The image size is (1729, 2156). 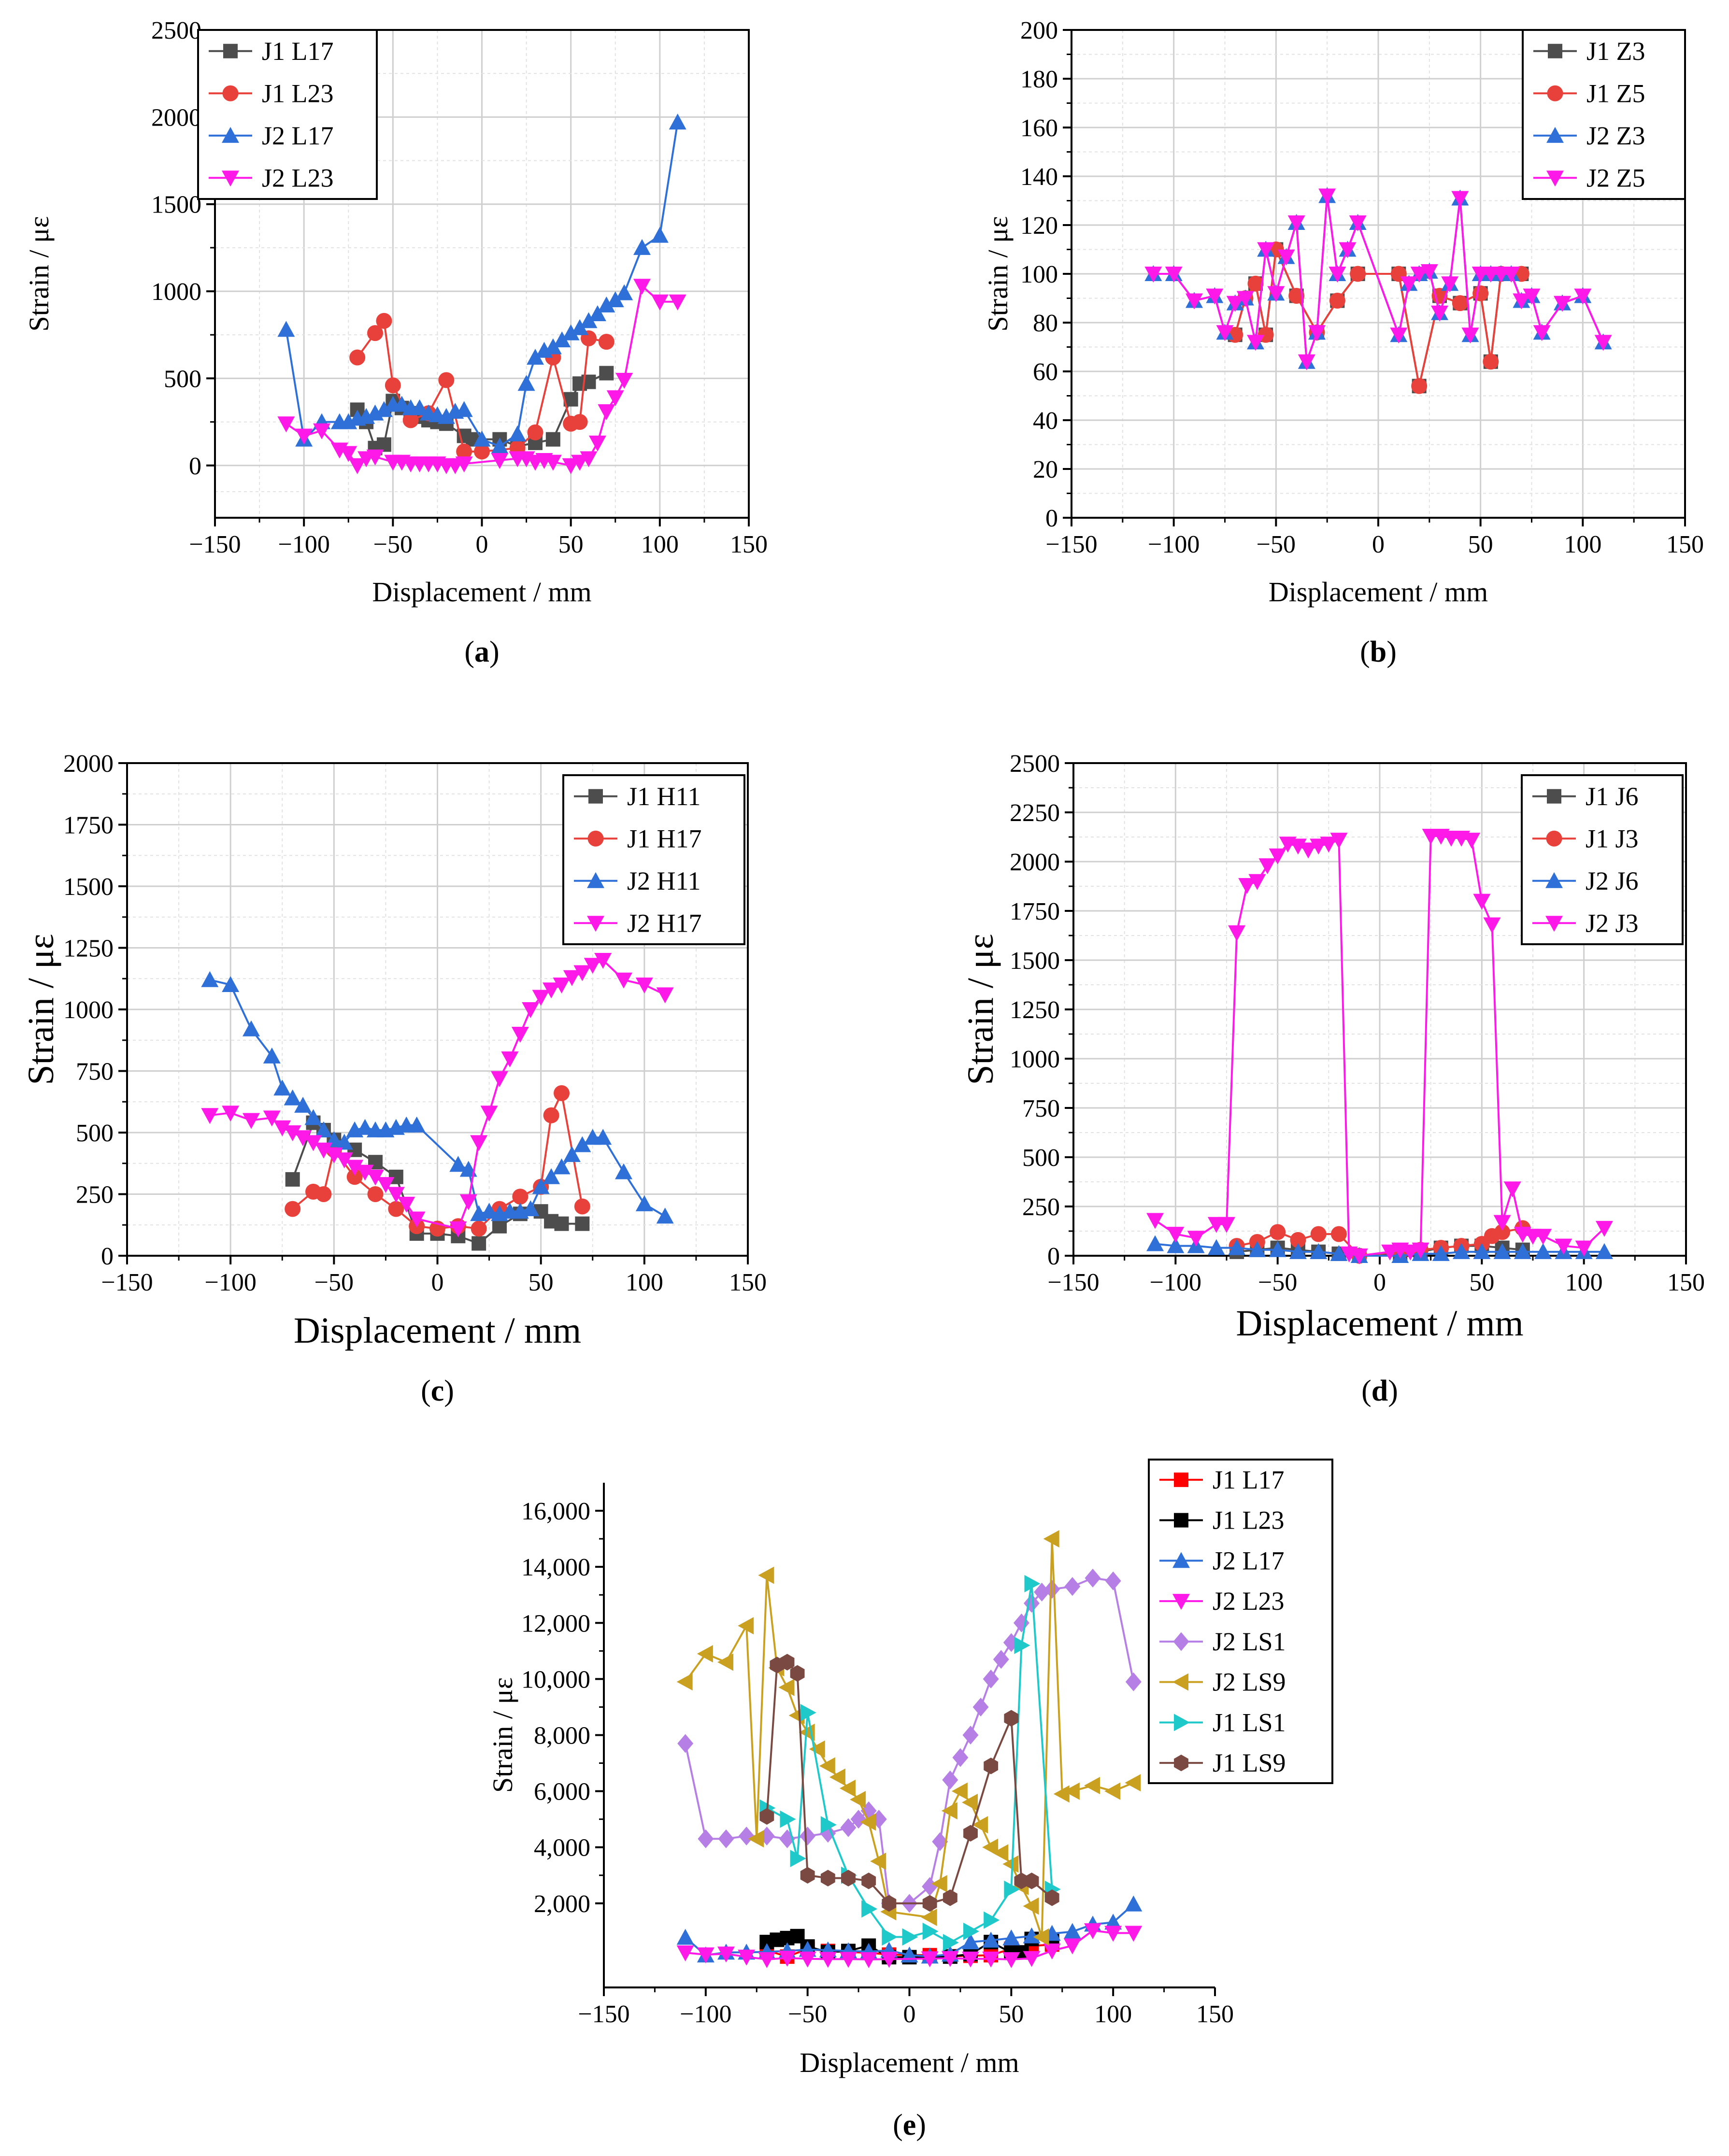 I want to click on x-tick-label: −100, so click(x=1175, y=1282).